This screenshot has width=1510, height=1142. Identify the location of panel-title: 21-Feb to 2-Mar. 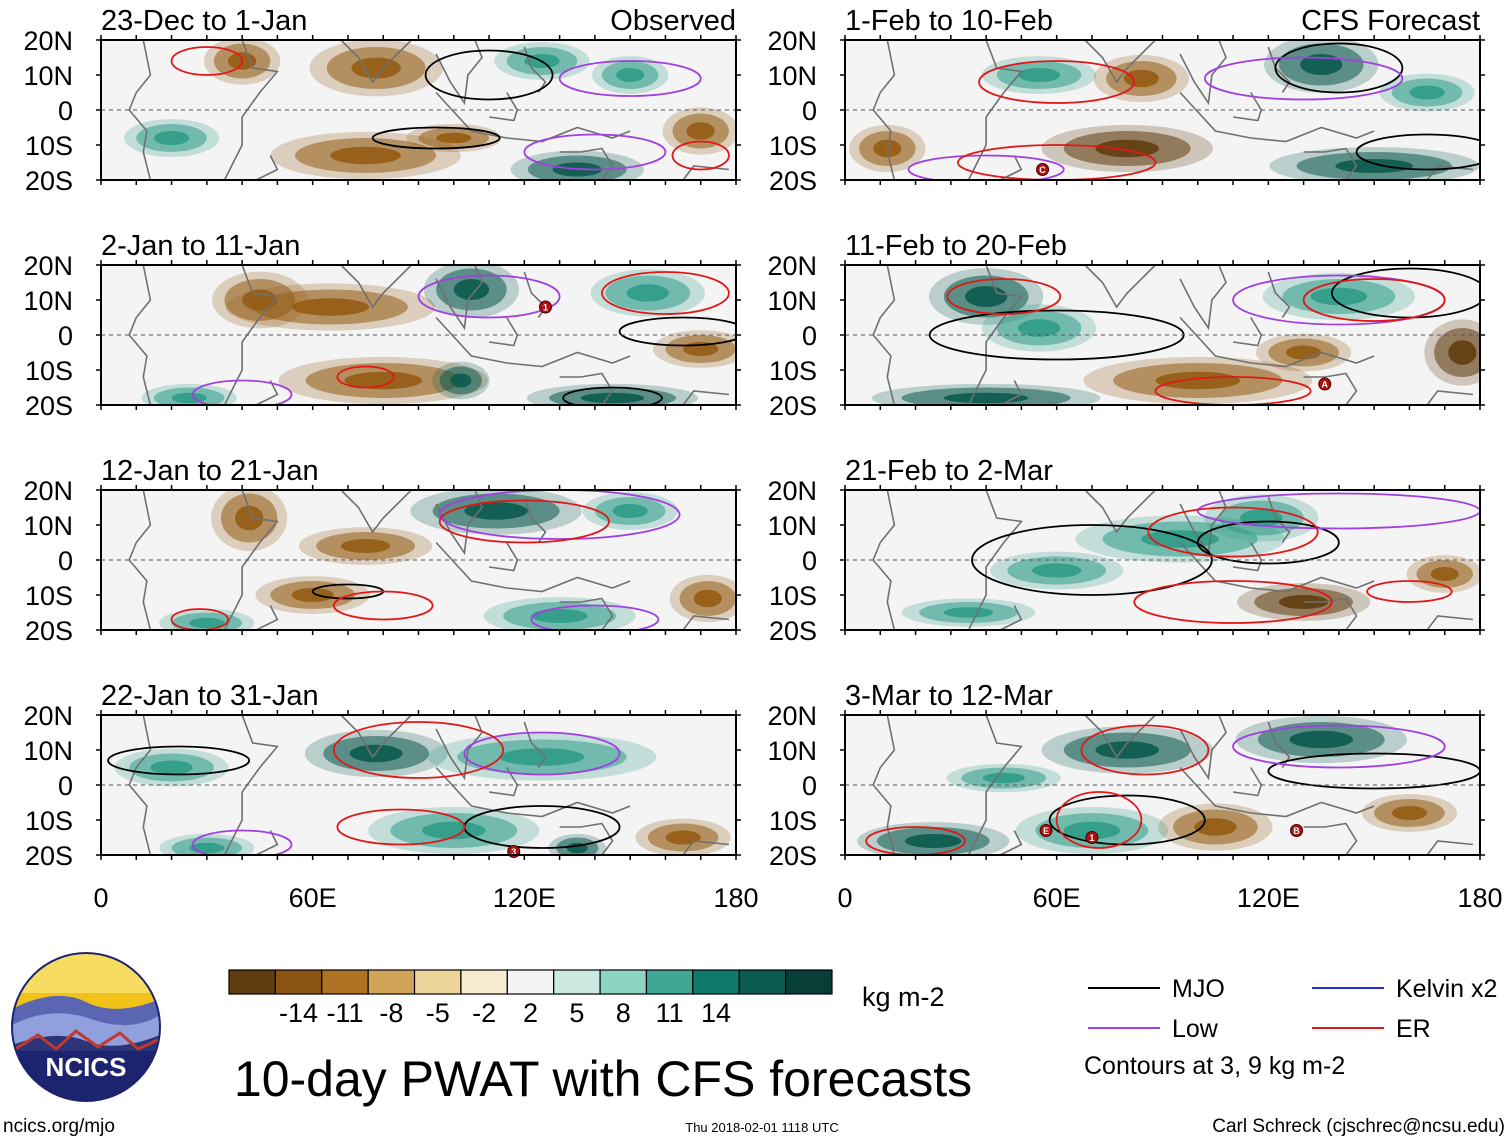
(949, 471).